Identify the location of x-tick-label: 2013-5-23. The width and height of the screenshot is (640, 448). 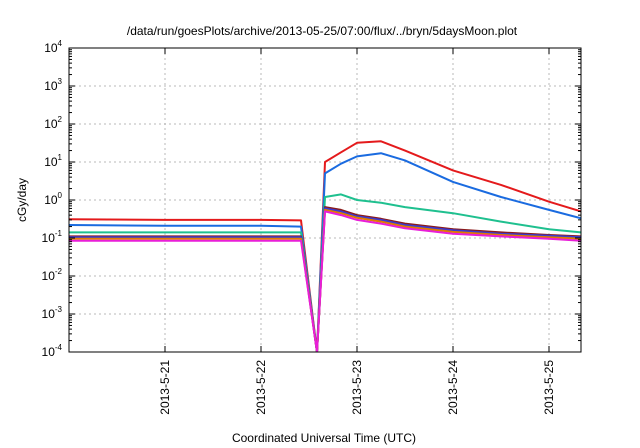
(357, 387).